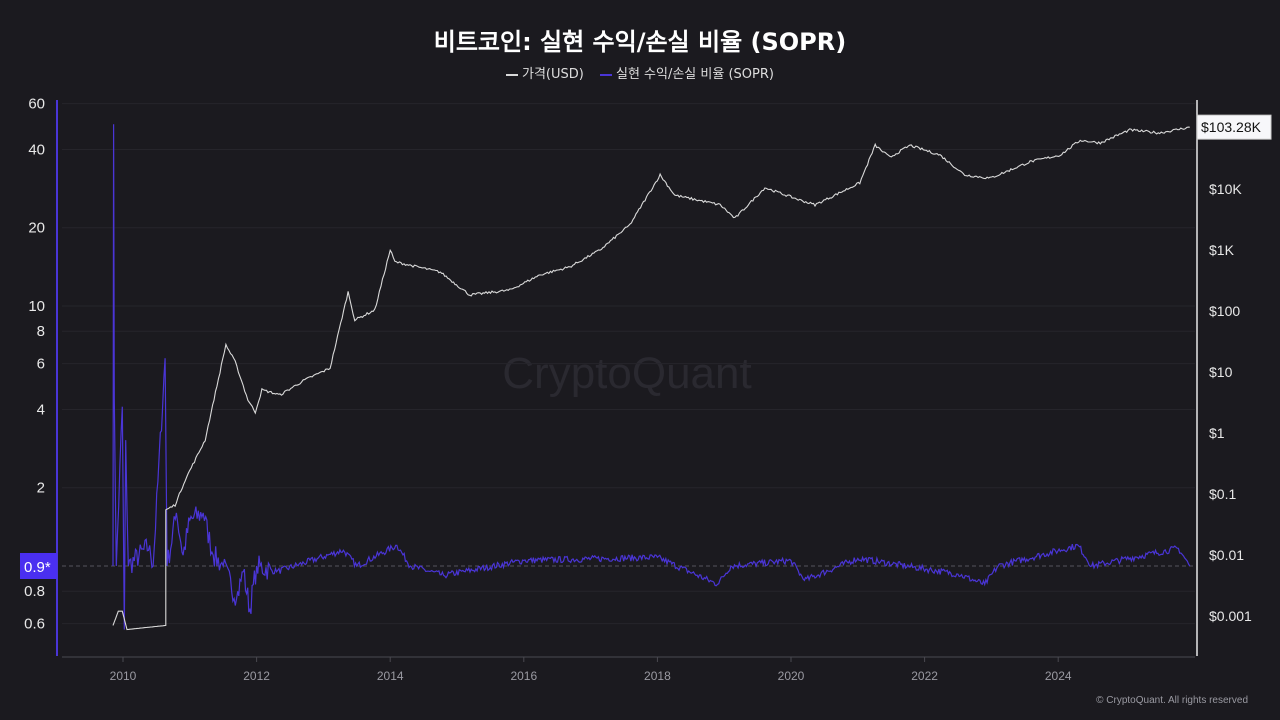 The height and width of the screenshot is (720, 1280). What do you see at coordinates (1225, 189) in the screenshot?
I see `right-tick-label: $10K` at bounding box center [1225, 189].